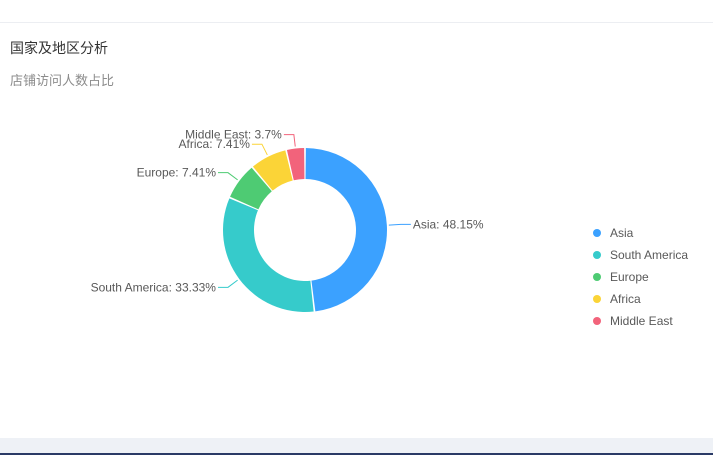 The image size is (713, 455). Describe the element at coordinates (625, 299) in the screenshot. I see `legend-item-africa: Africa` at that location.